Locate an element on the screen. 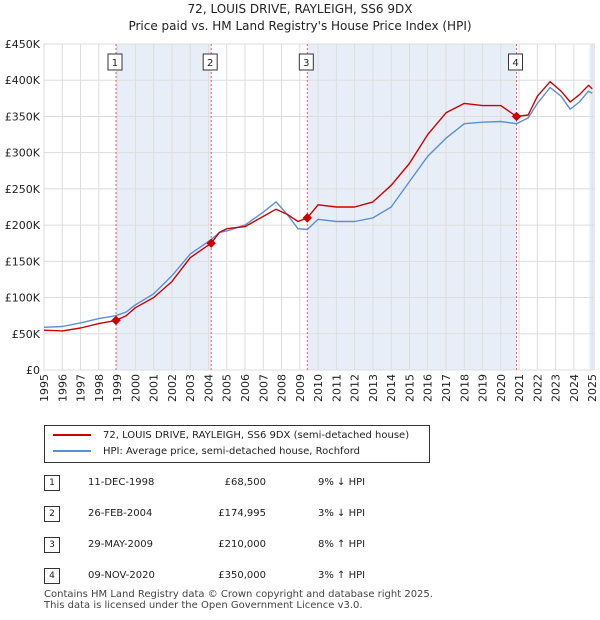  sale-row-2: 2 26-FEB-2004 £174,995 3% ↓ HPI is located at coordinates (300, 514).